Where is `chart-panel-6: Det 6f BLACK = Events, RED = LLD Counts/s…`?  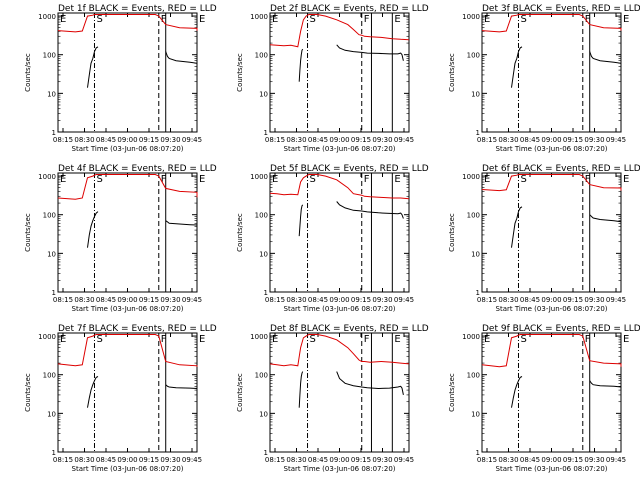
chart-panel-6: Det 6f BLACK = Events, RED = LLD Counts/s… is located at coordinates (544, 238).